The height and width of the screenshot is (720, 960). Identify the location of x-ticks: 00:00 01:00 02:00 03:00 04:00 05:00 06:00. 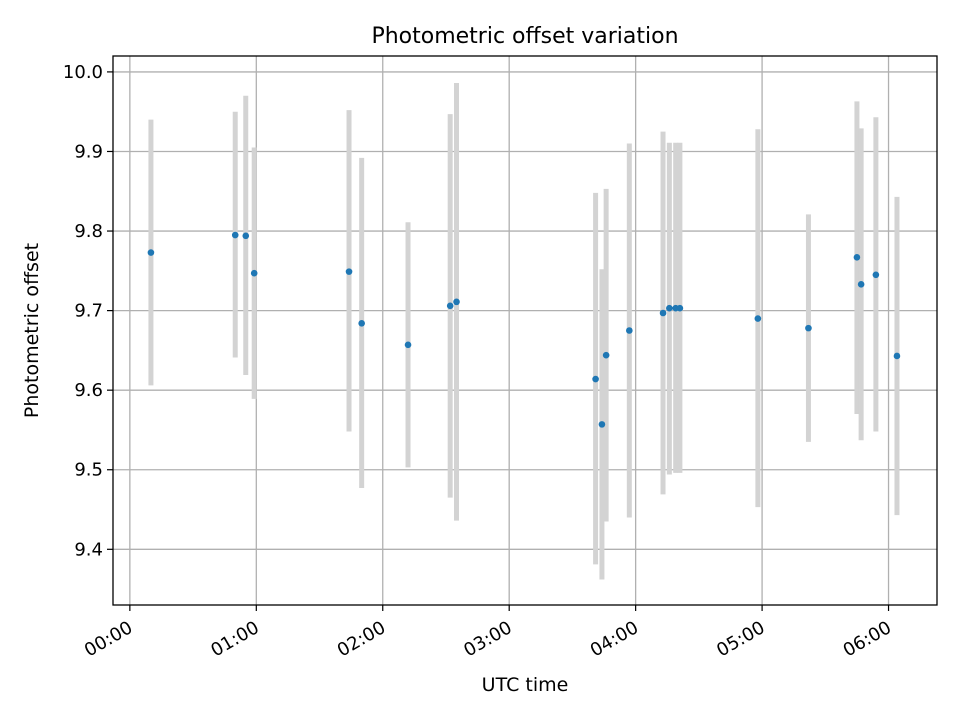
(488, 633).